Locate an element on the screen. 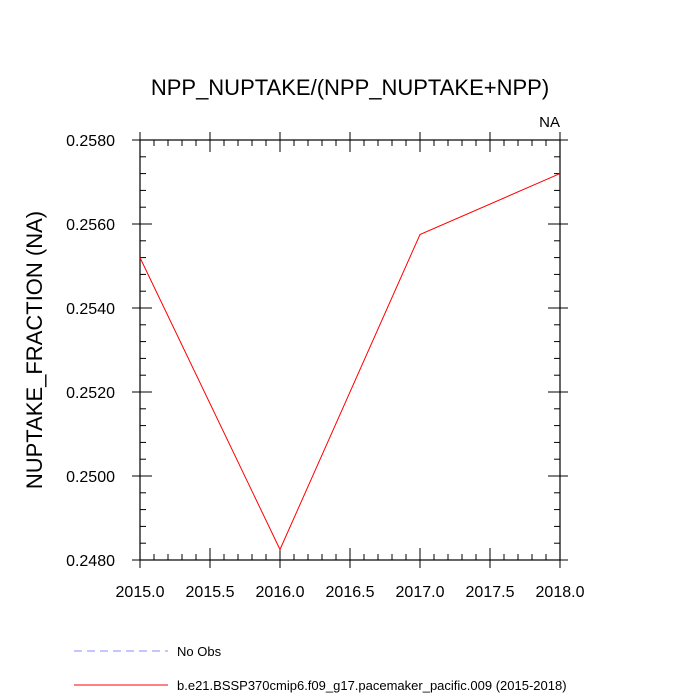  x-tick-label: 2017.5 is located at coordinates (490, 592).